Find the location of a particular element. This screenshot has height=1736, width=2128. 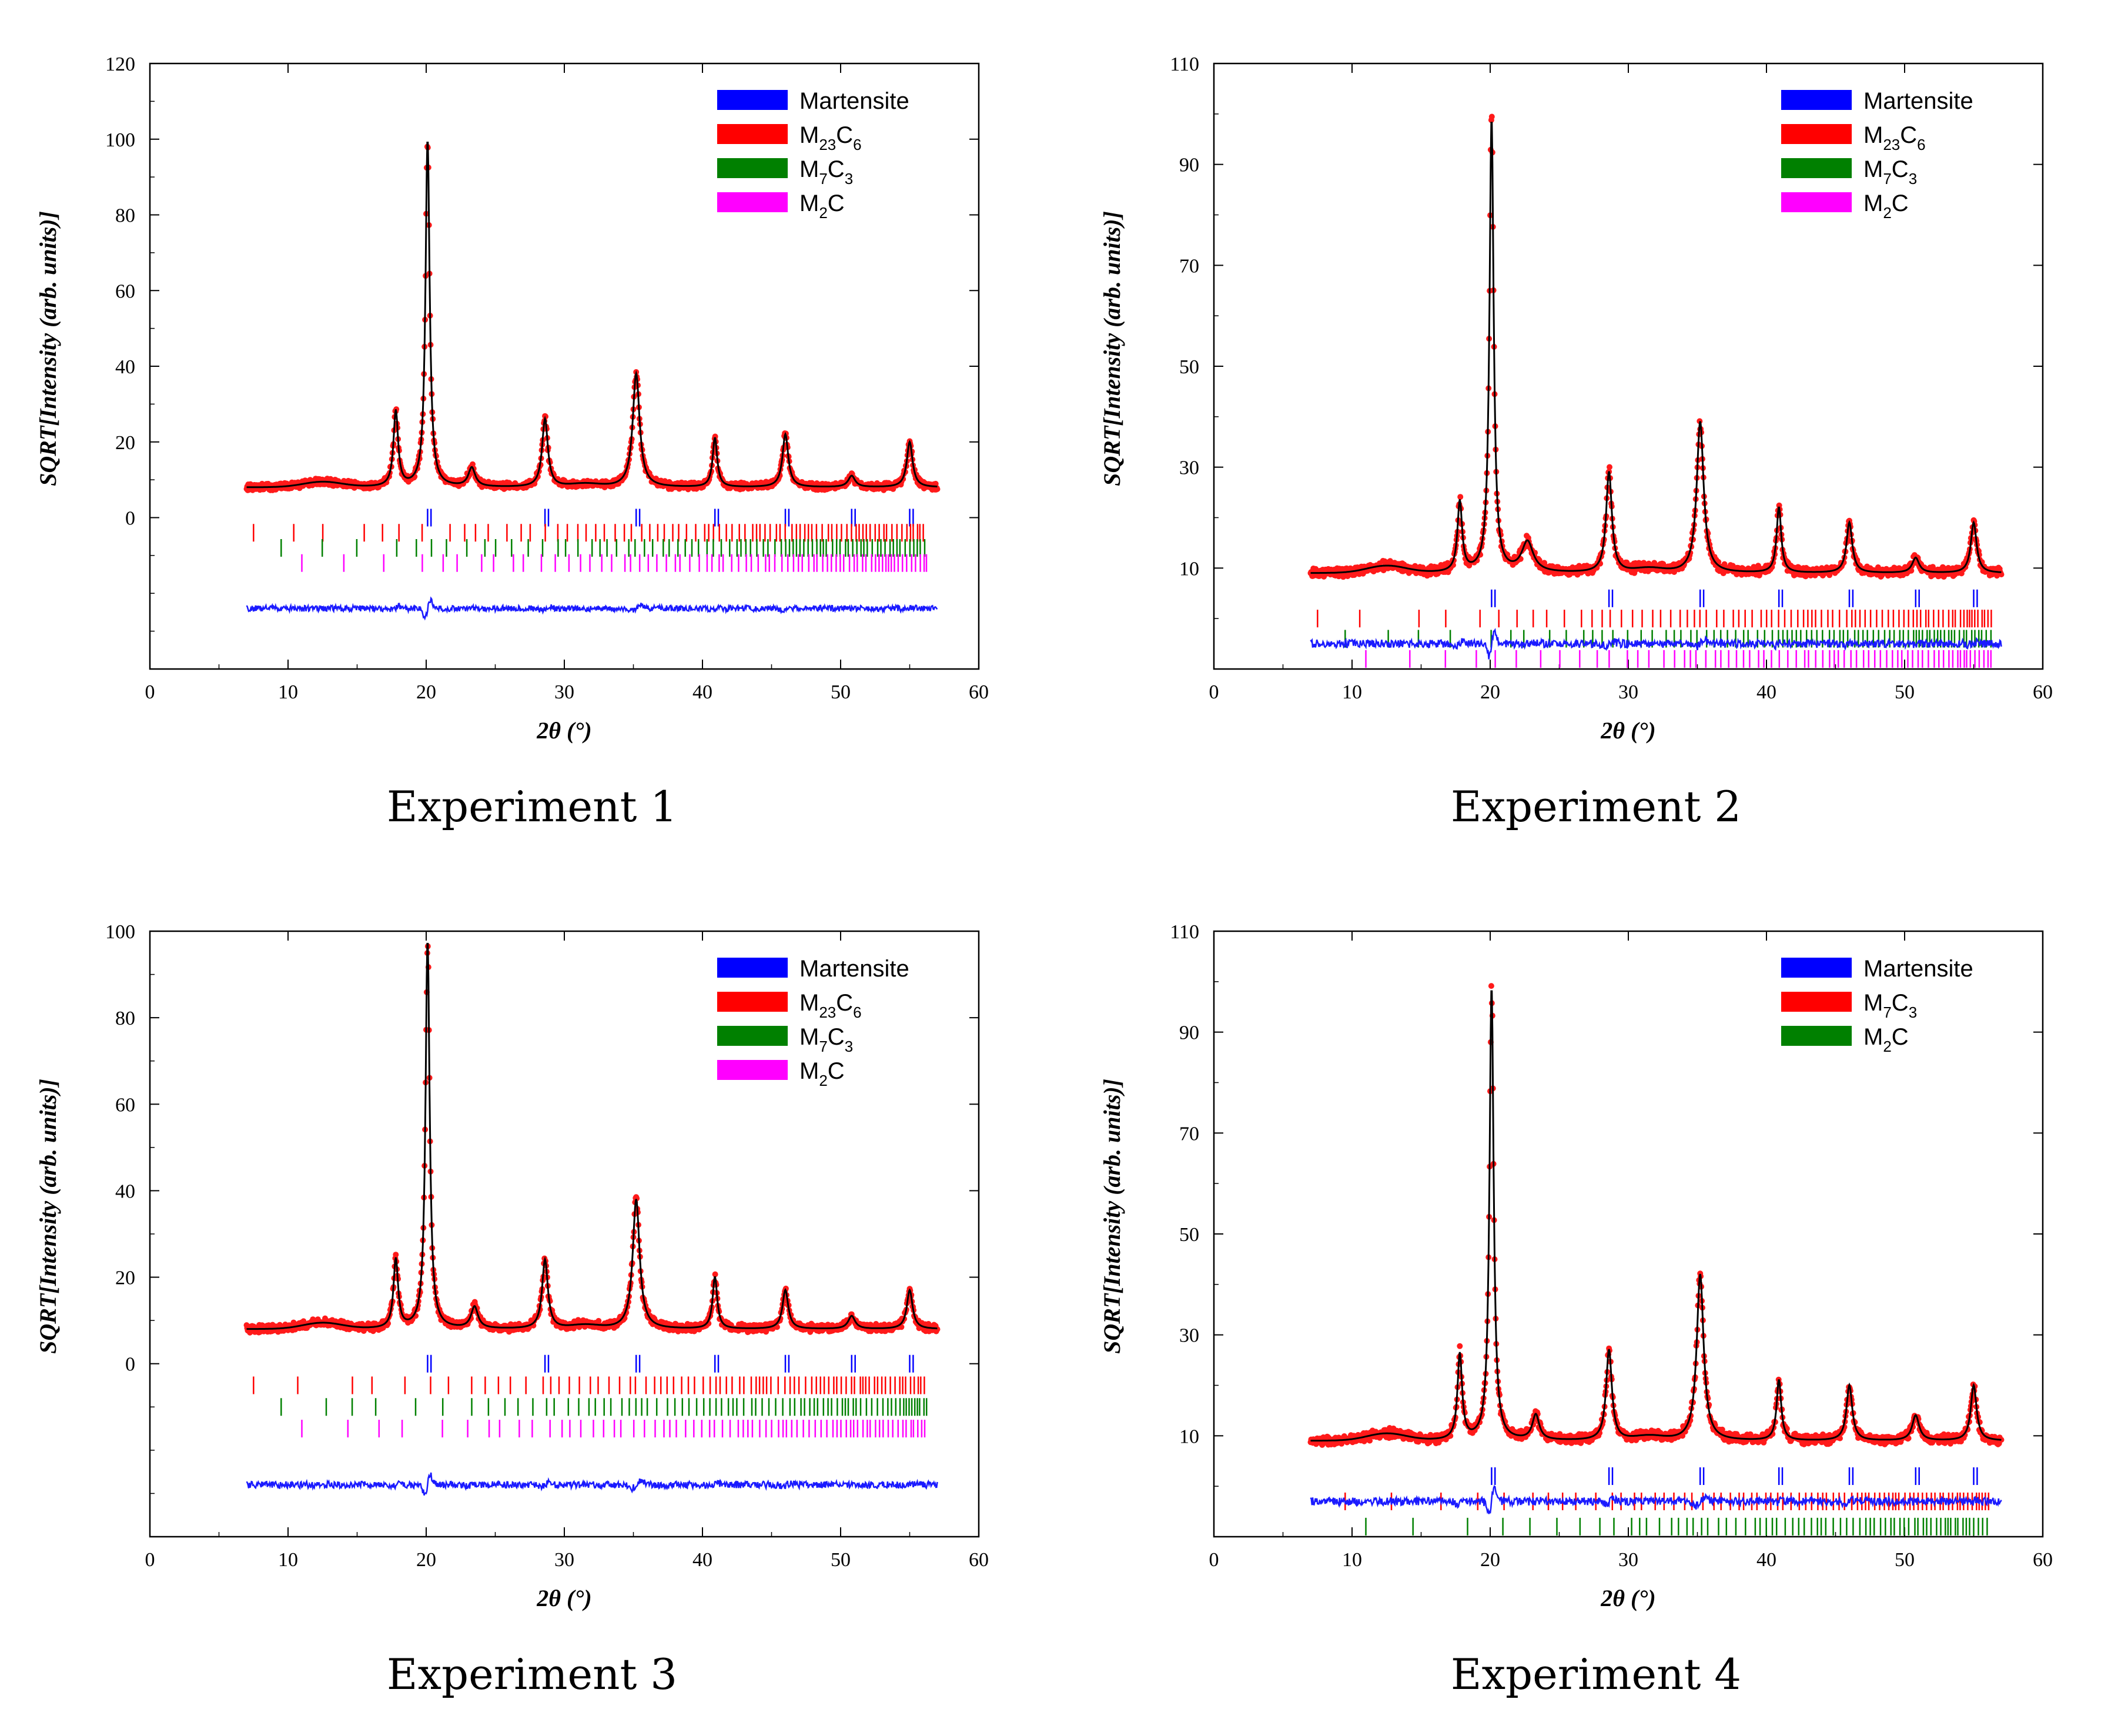

y-tick-label: 50 is located at coordinates (1189, 1235).